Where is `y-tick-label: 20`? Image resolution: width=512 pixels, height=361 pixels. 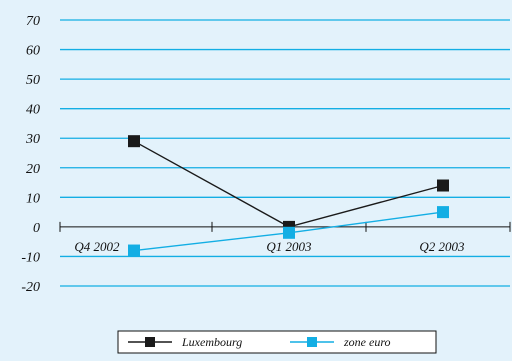
y-tick-label: 20 is located at coordinates (33, 169).